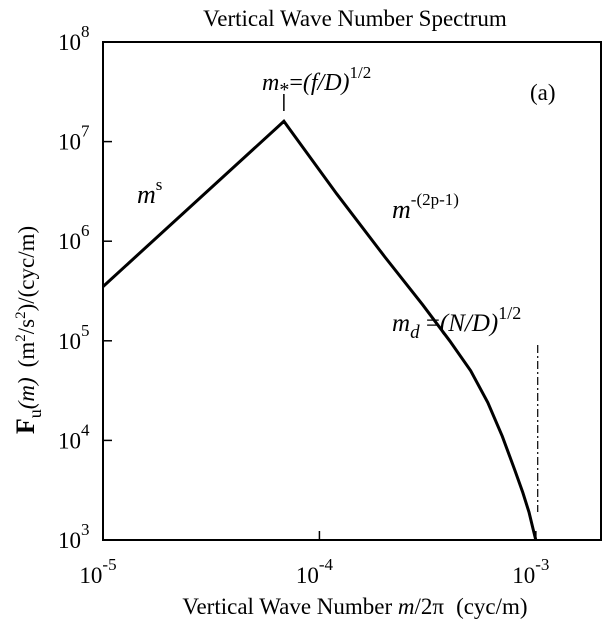  I want to click on y-tick-label-2: 10⁵, so click(74, 337).